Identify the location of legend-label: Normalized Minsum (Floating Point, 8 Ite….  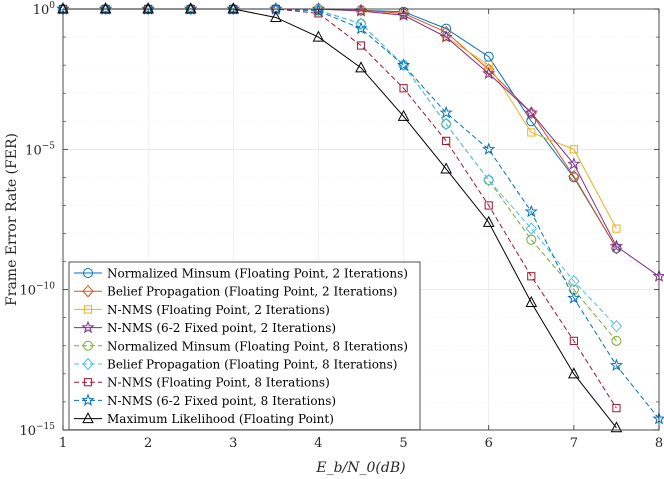
(257, 346).